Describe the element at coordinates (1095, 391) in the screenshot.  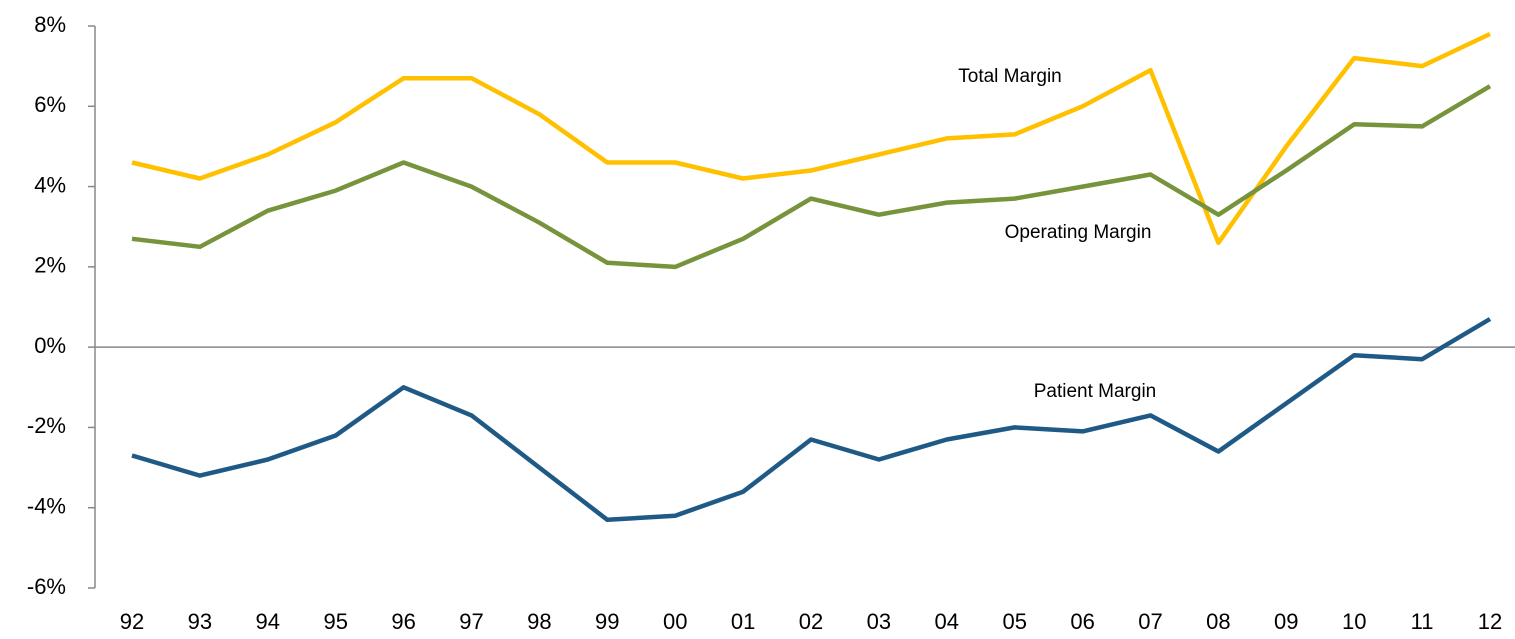
I see `series-label: Patient Margin` at that location.